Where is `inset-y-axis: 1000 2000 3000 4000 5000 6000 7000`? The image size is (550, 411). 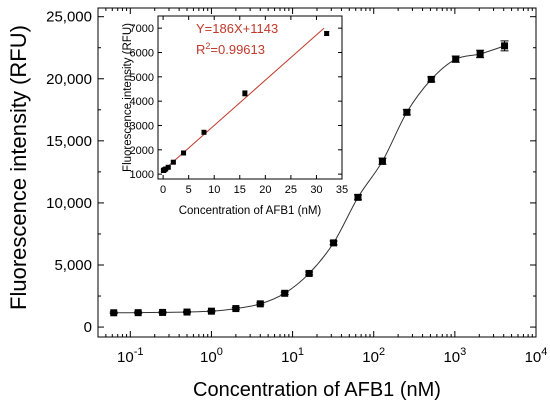
inset-y-axis: 1000 2000 3000 4000 5000 6000 7000 is located at coordinates (236, 102).